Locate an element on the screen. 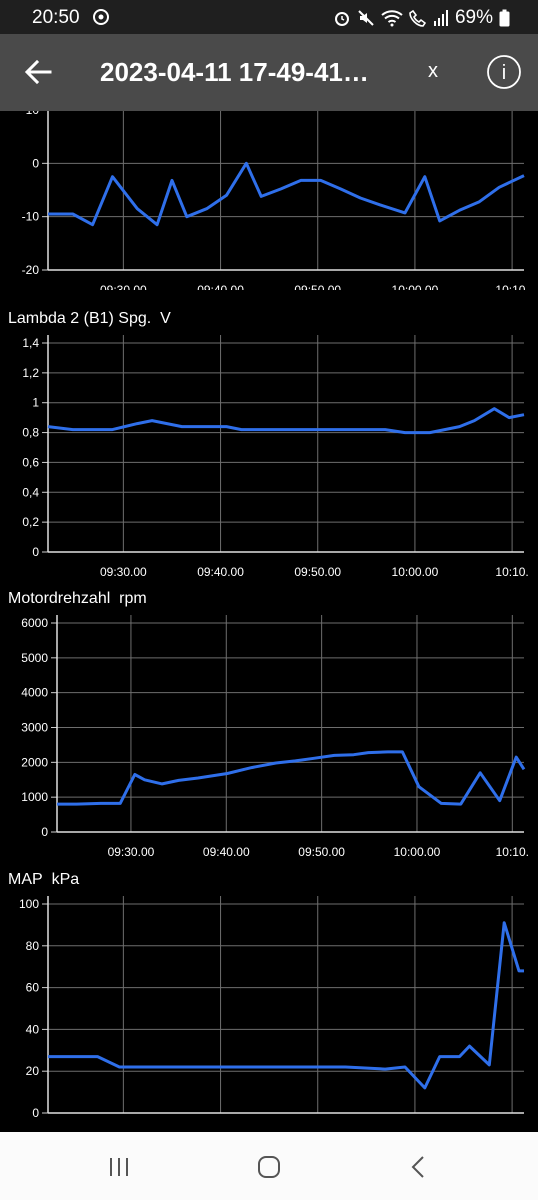 Image resolution: width=538 pixels, height=1200 pixels. sync-icon is located at coordinates (101, 17).